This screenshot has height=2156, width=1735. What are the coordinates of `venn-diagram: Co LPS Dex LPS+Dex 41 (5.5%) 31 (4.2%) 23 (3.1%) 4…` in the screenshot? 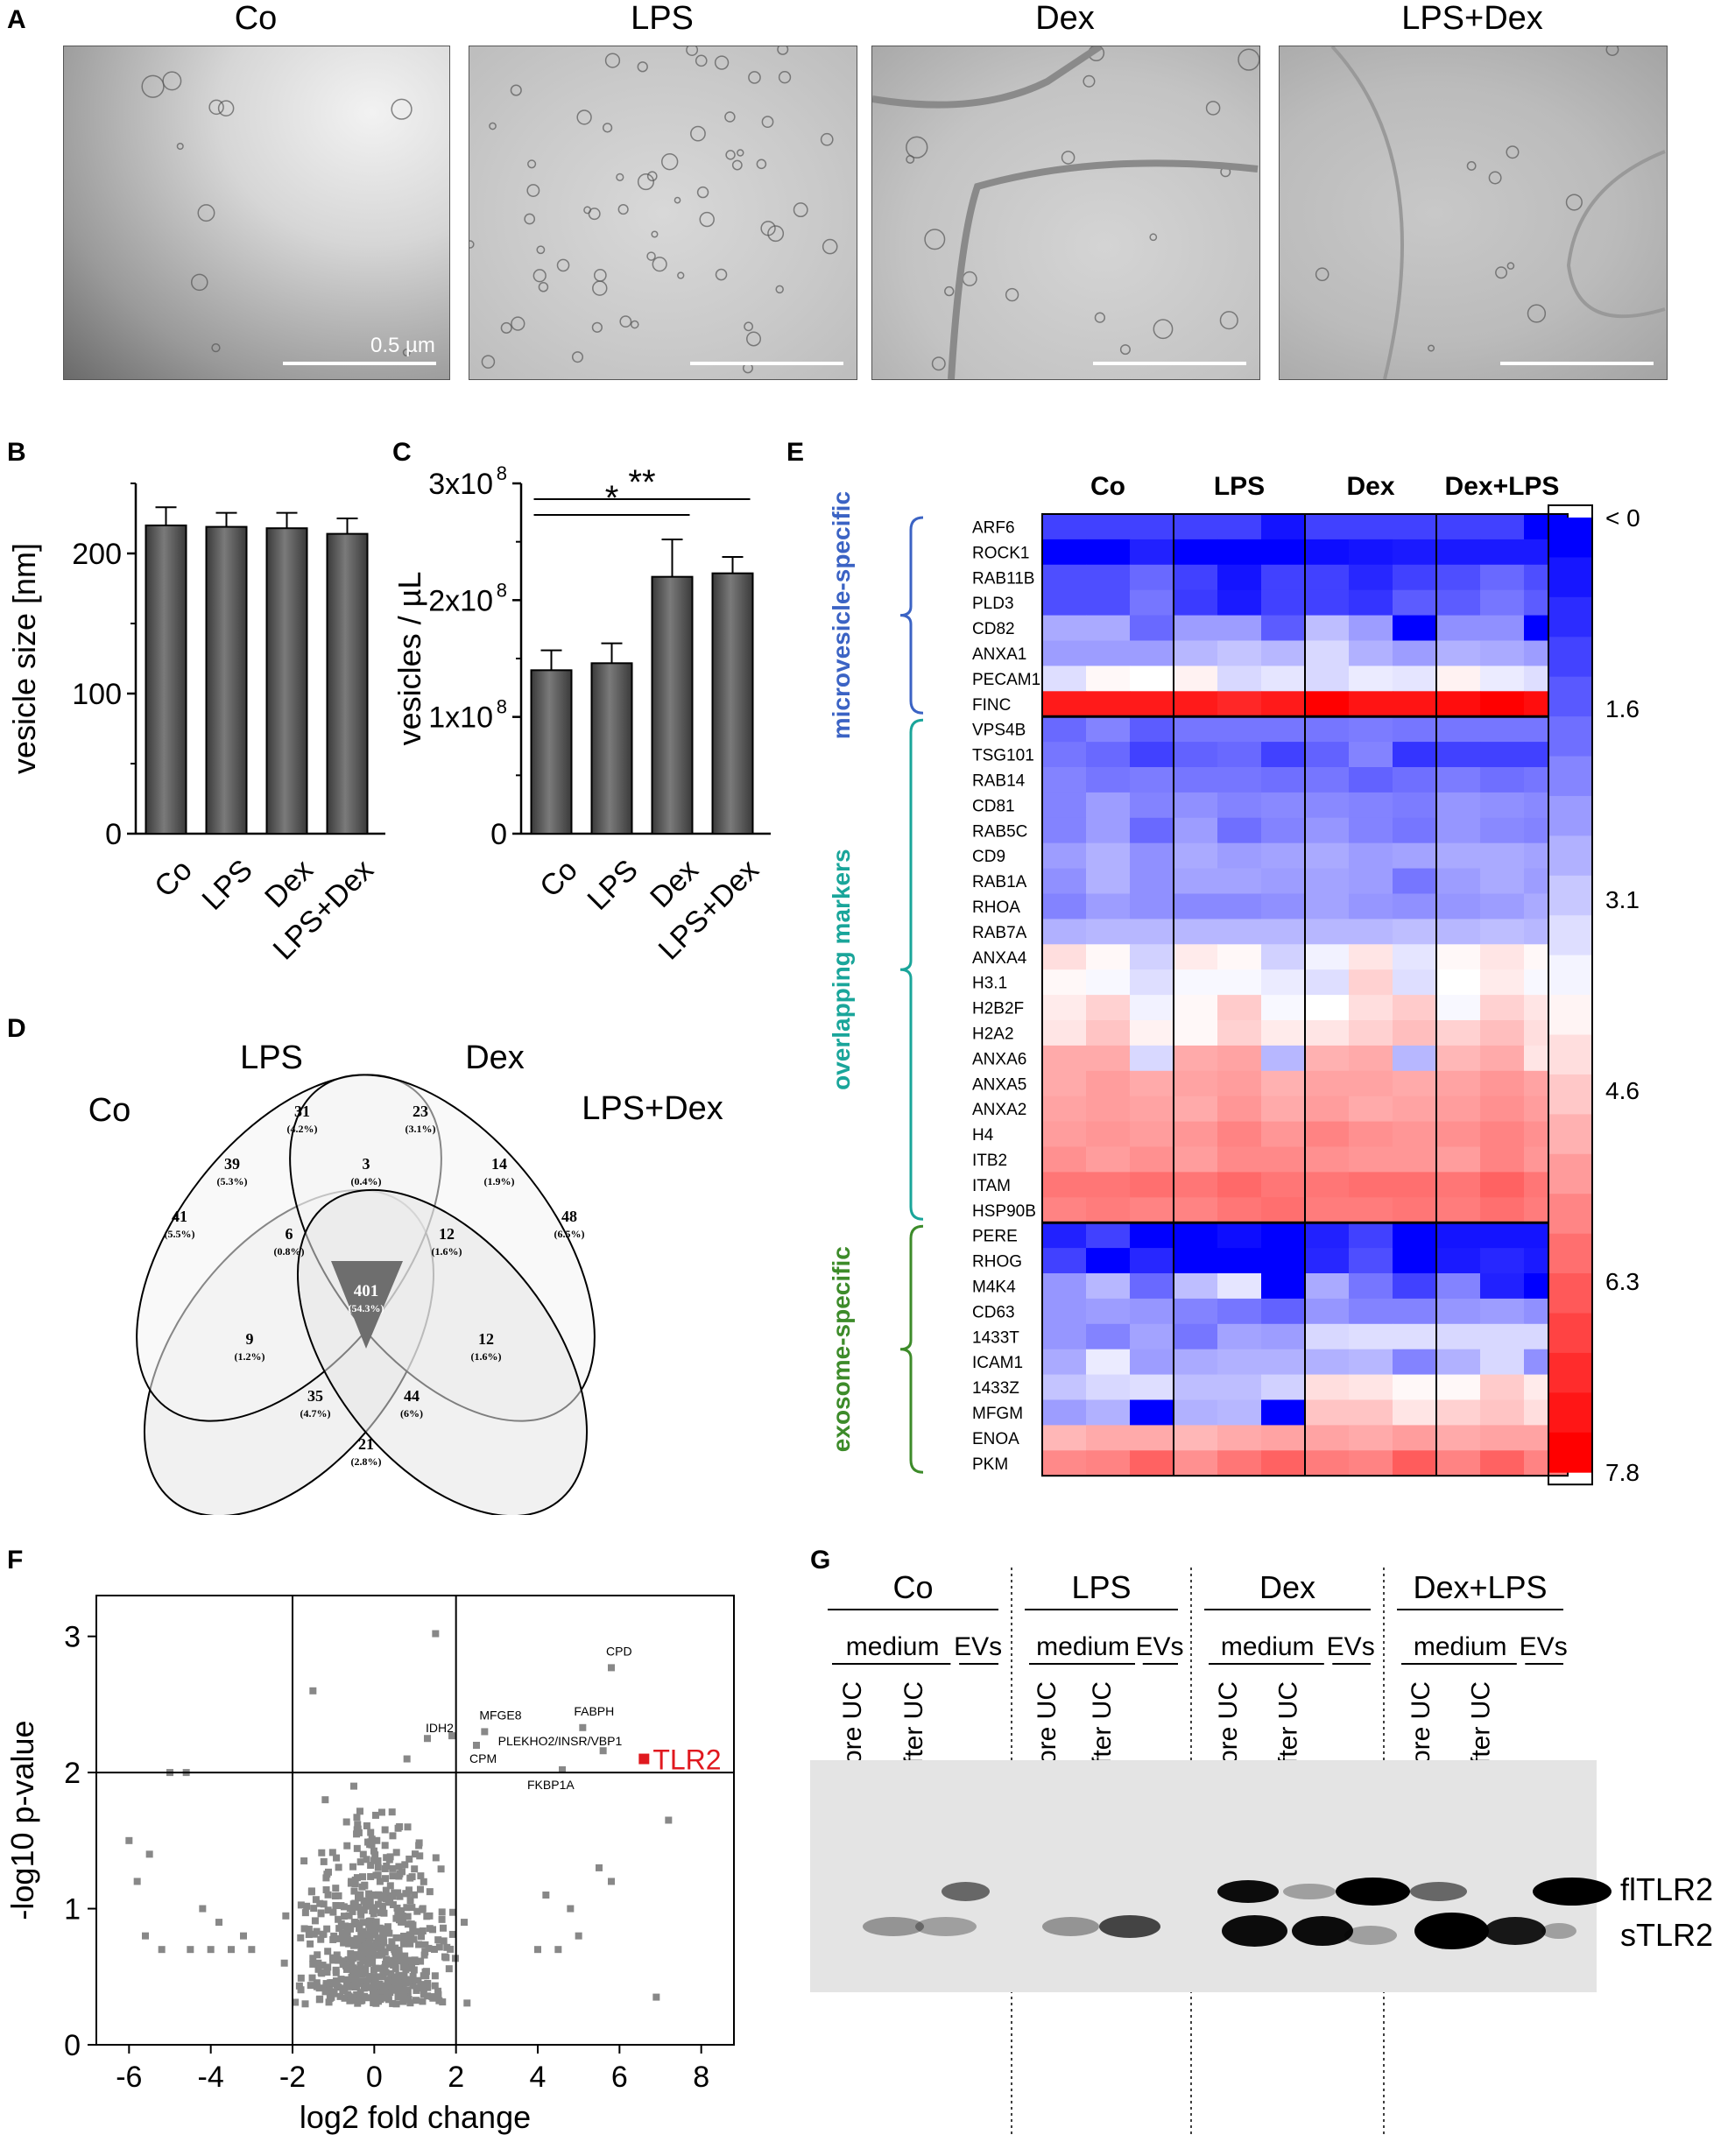 It's located at (405, 1277).